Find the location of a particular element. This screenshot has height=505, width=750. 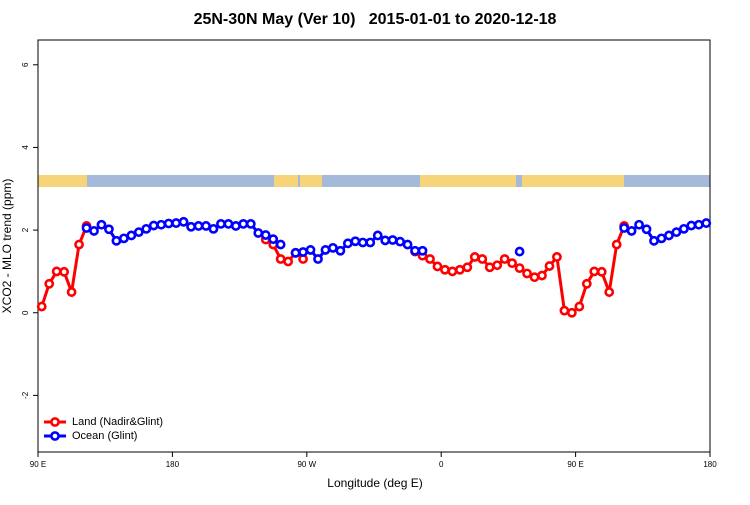

legend-label: Ocean (Glint) is located at coordinates (104, 436).